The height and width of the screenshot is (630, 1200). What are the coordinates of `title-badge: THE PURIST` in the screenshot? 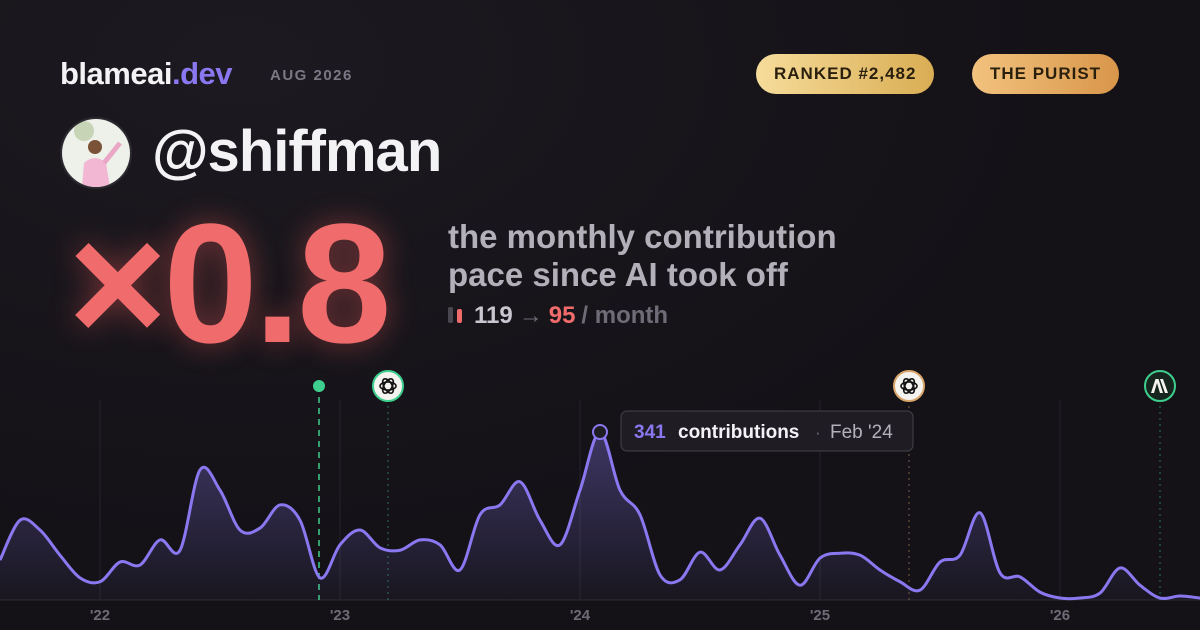 It's located at (1046, 74).